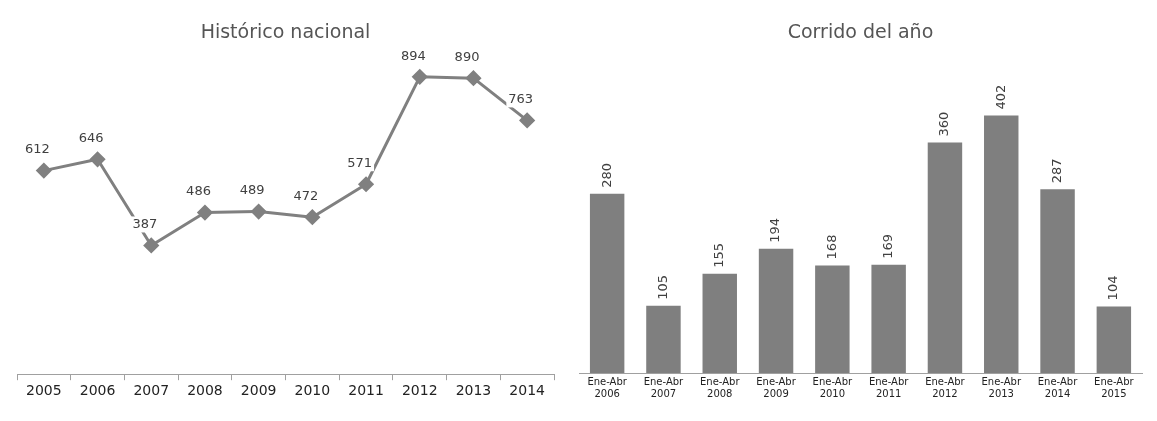 This screenshot has height=421, width=1157. I want to click on data-label: 155, so click(719, 255).